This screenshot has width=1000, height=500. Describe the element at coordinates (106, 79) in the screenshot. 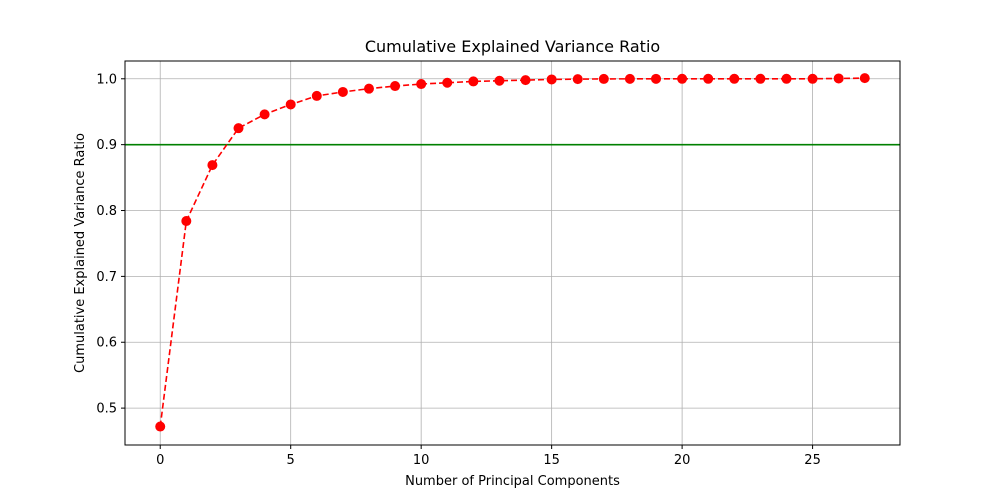

I see `y-tick-label: 1.0` at that location.